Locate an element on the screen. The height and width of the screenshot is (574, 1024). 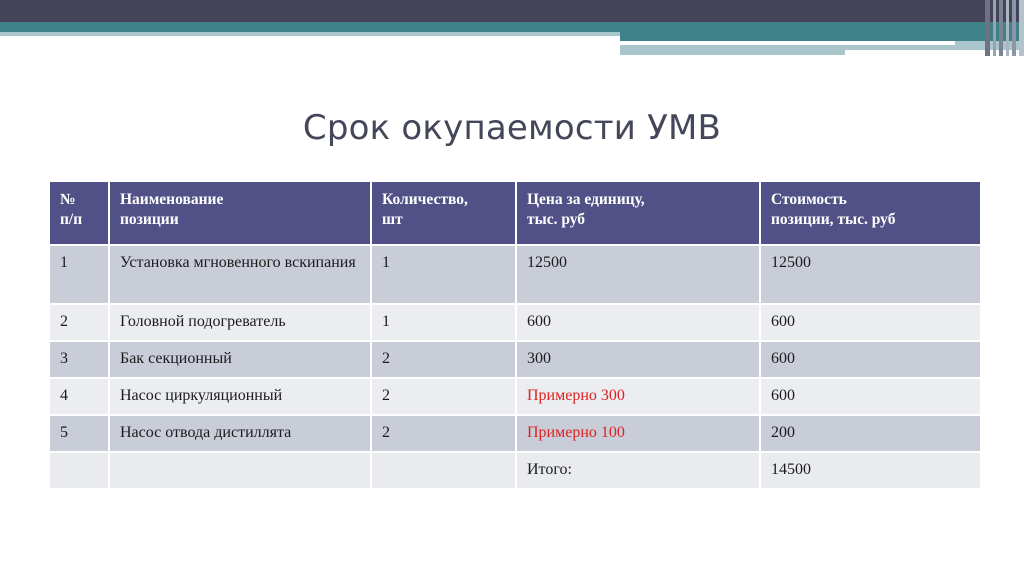
header-line-1: № is located at coordinates (68, 199).